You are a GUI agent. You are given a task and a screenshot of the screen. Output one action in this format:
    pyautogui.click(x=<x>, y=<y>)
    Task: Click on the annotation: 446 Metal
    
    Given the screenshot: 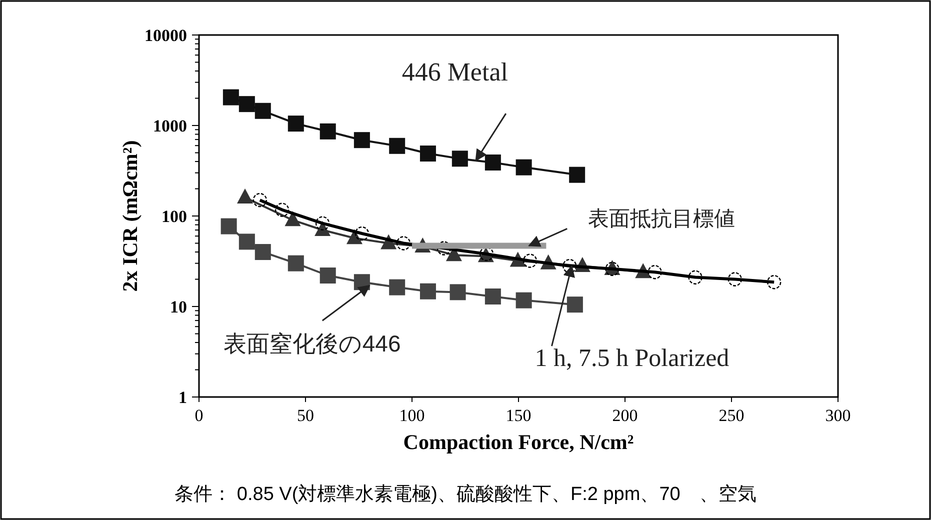 What is the action you would take?
    pyautogui.click(x=455, y=72)
    